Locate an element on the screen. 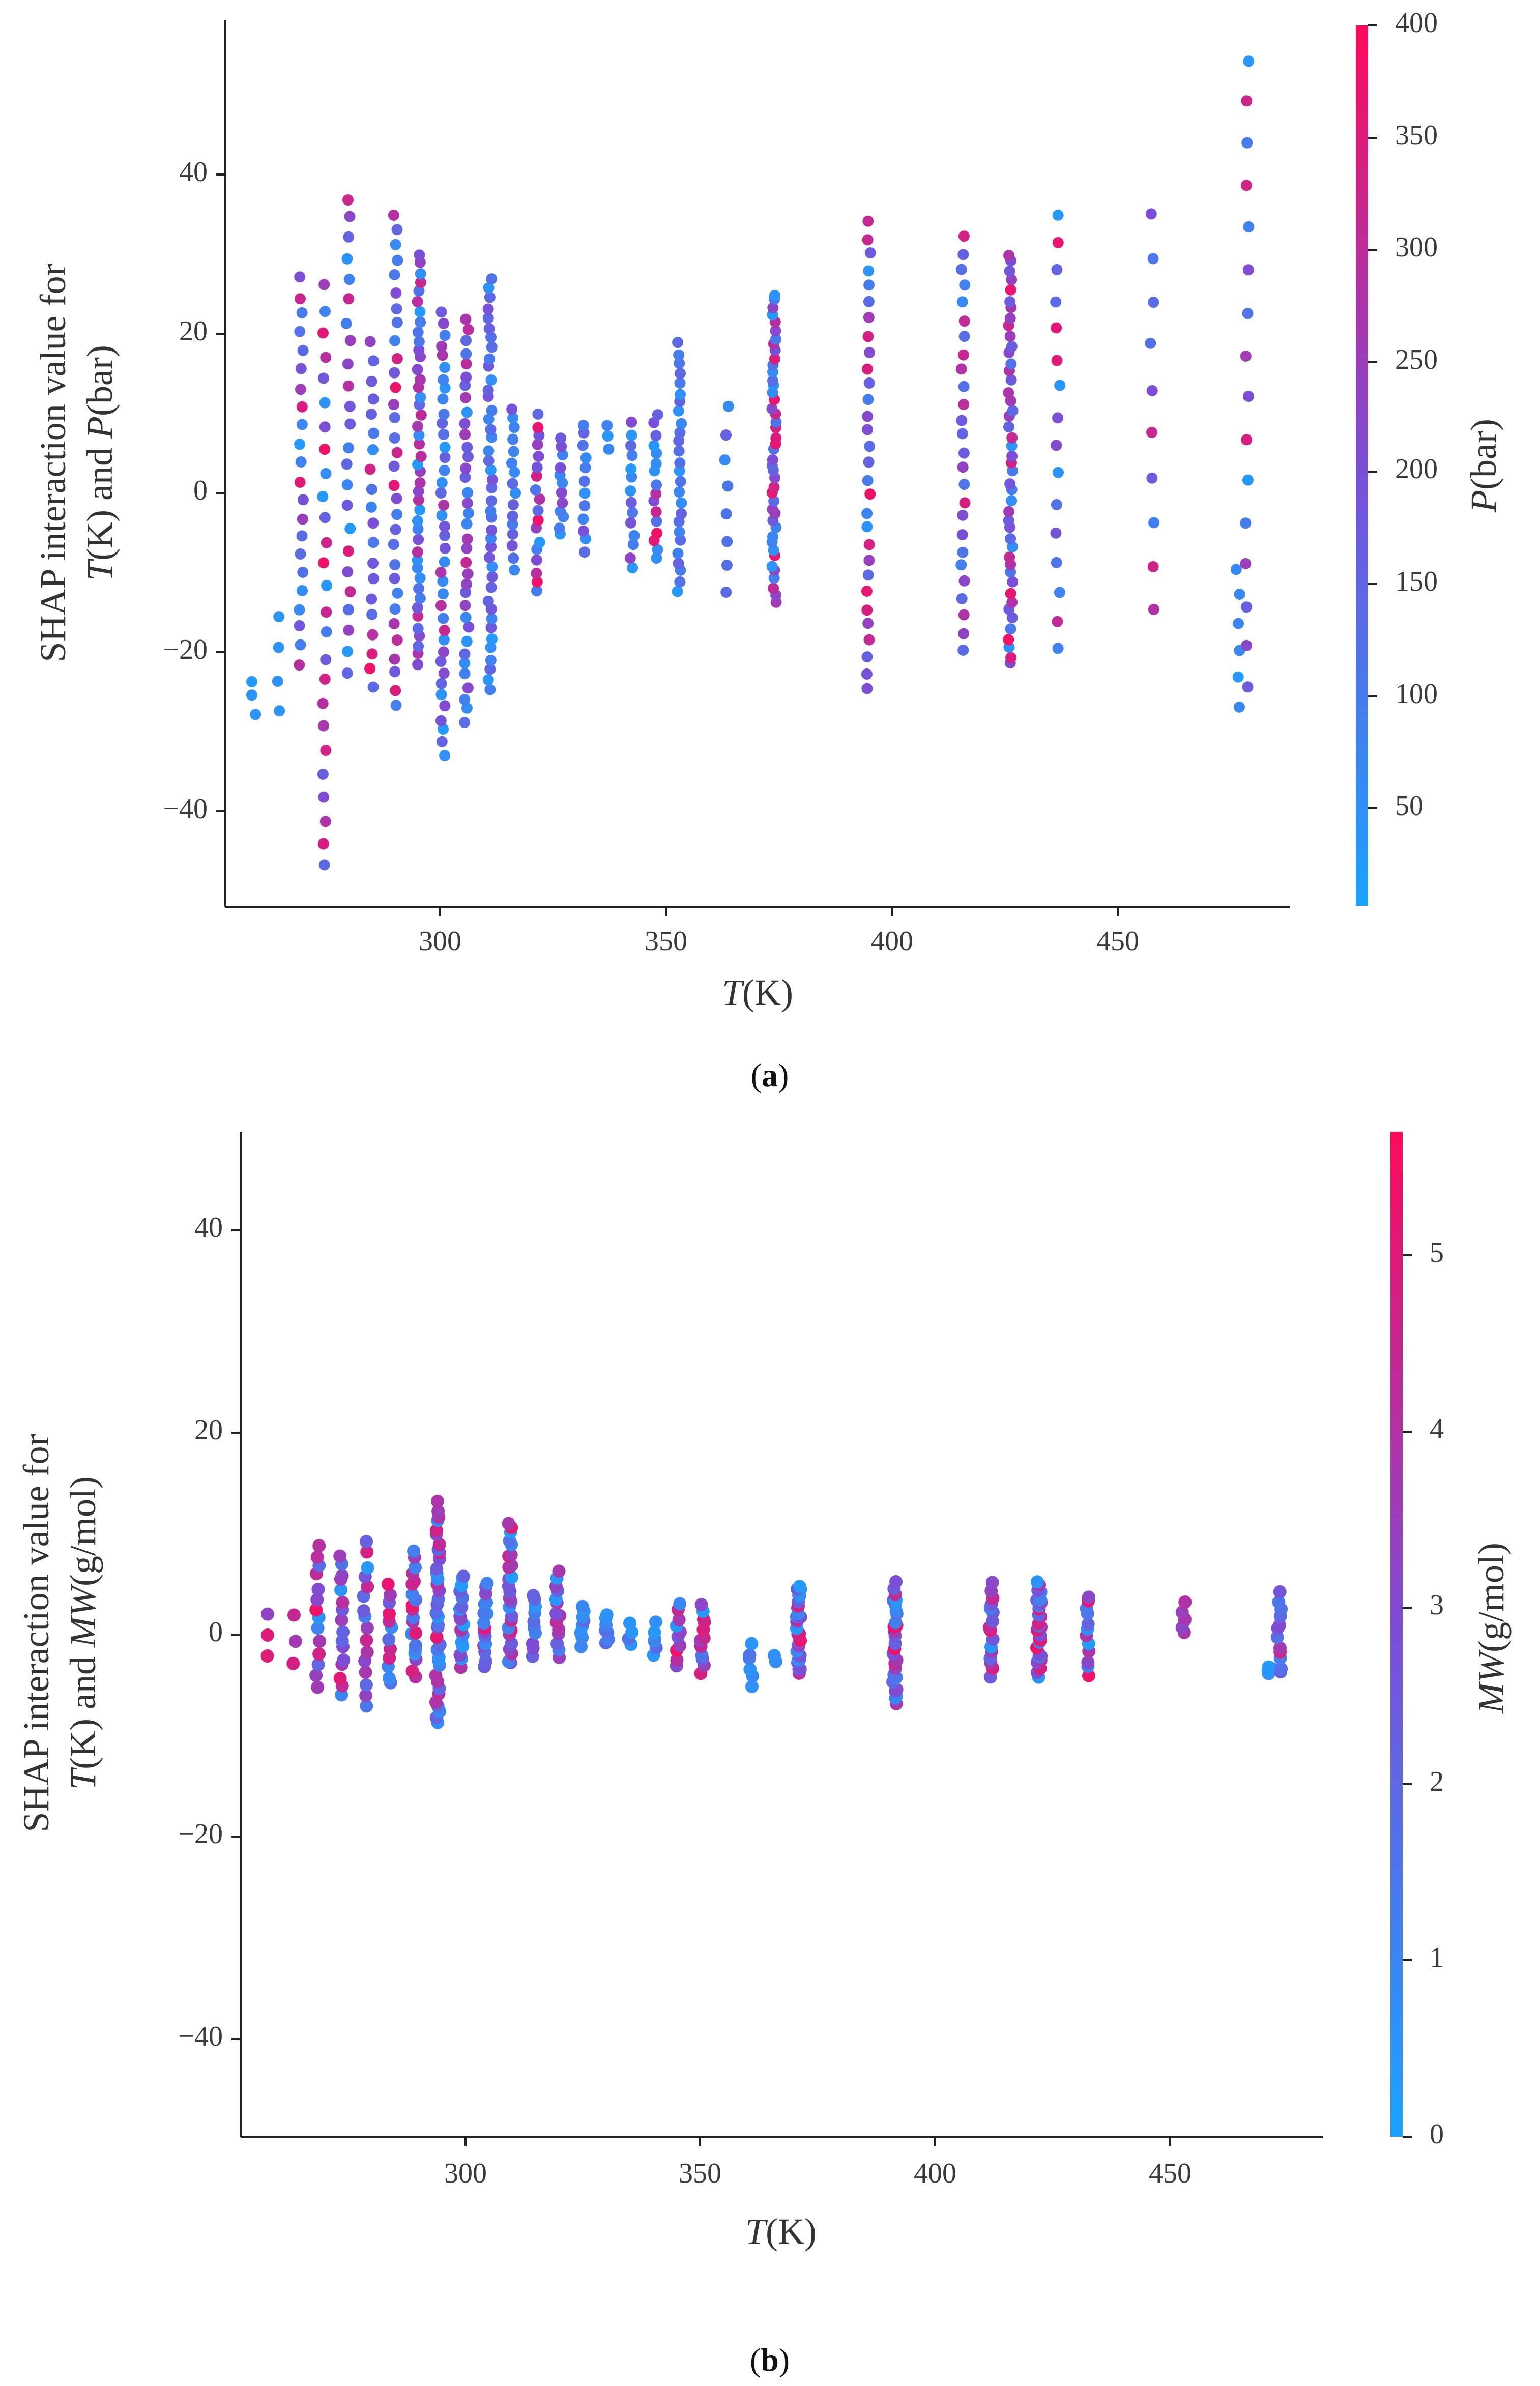 This screenshot has width=1540, height=2386. x-tick-label: 350 is located at coordinates (700, 2173).